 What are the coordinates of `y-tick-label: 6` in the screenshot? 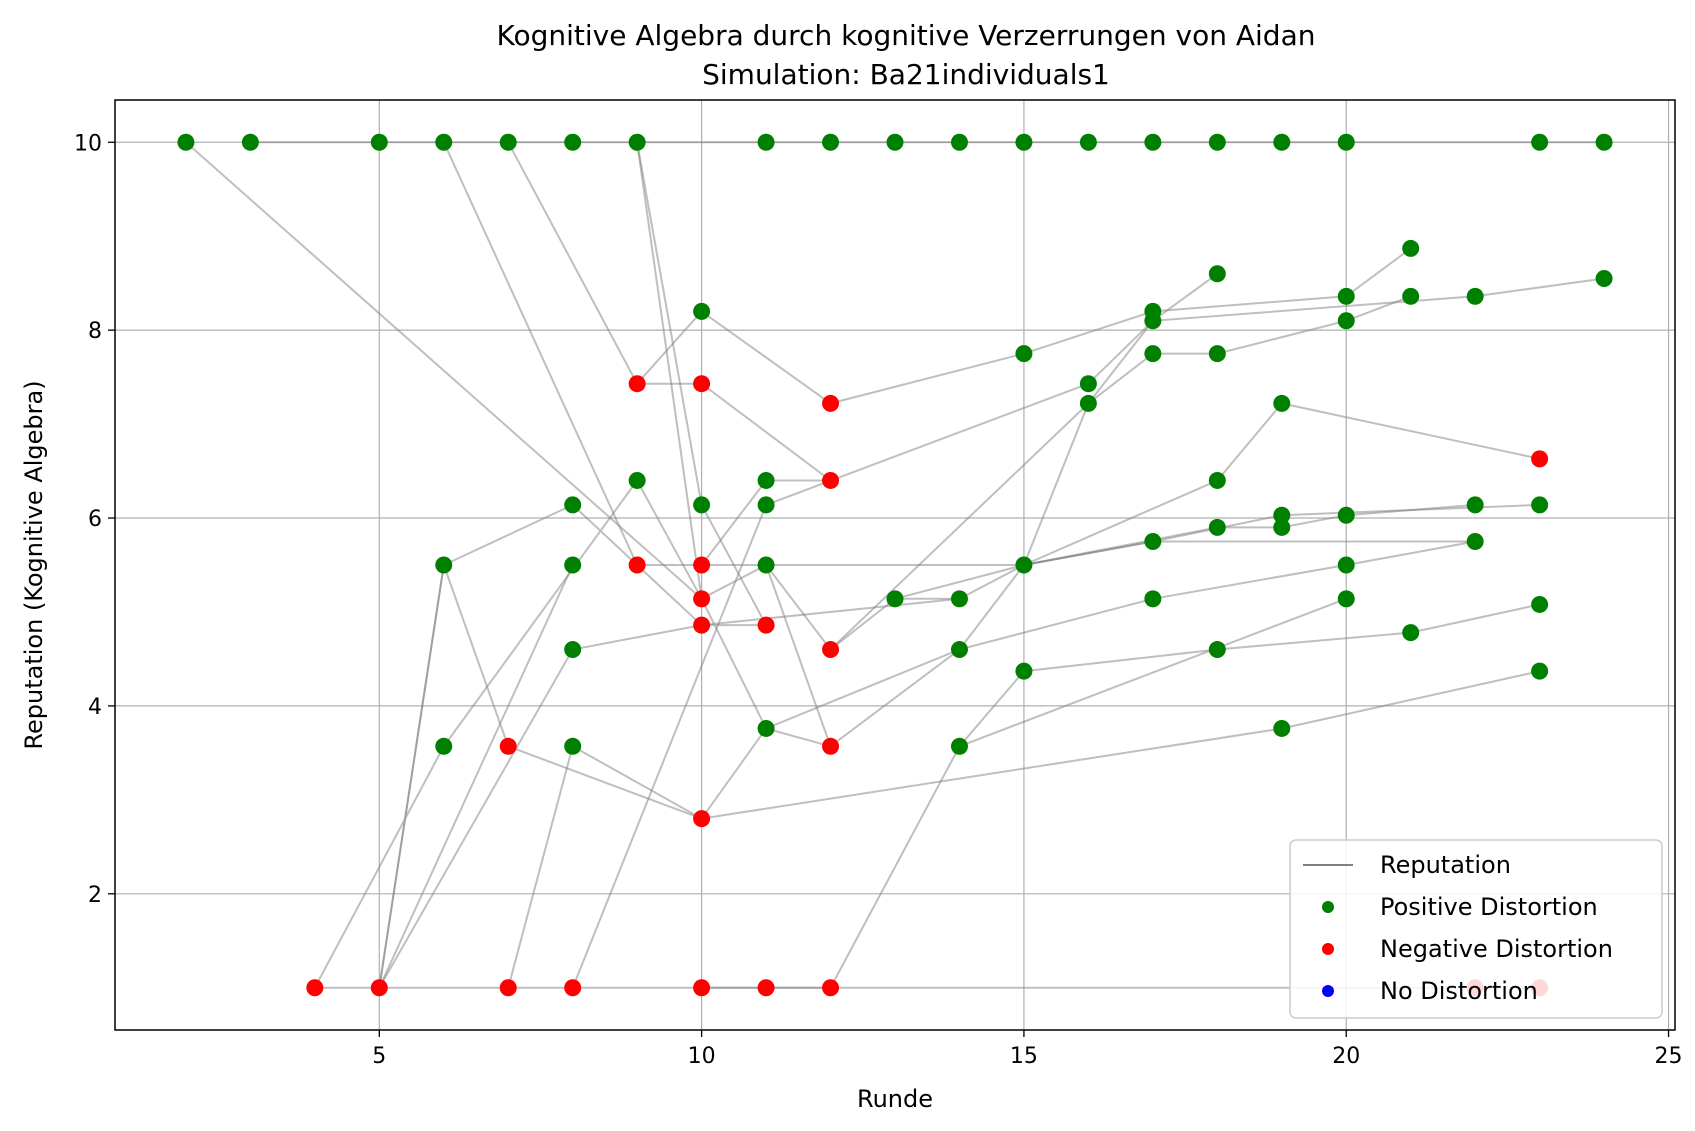 It's located at (95, 519).